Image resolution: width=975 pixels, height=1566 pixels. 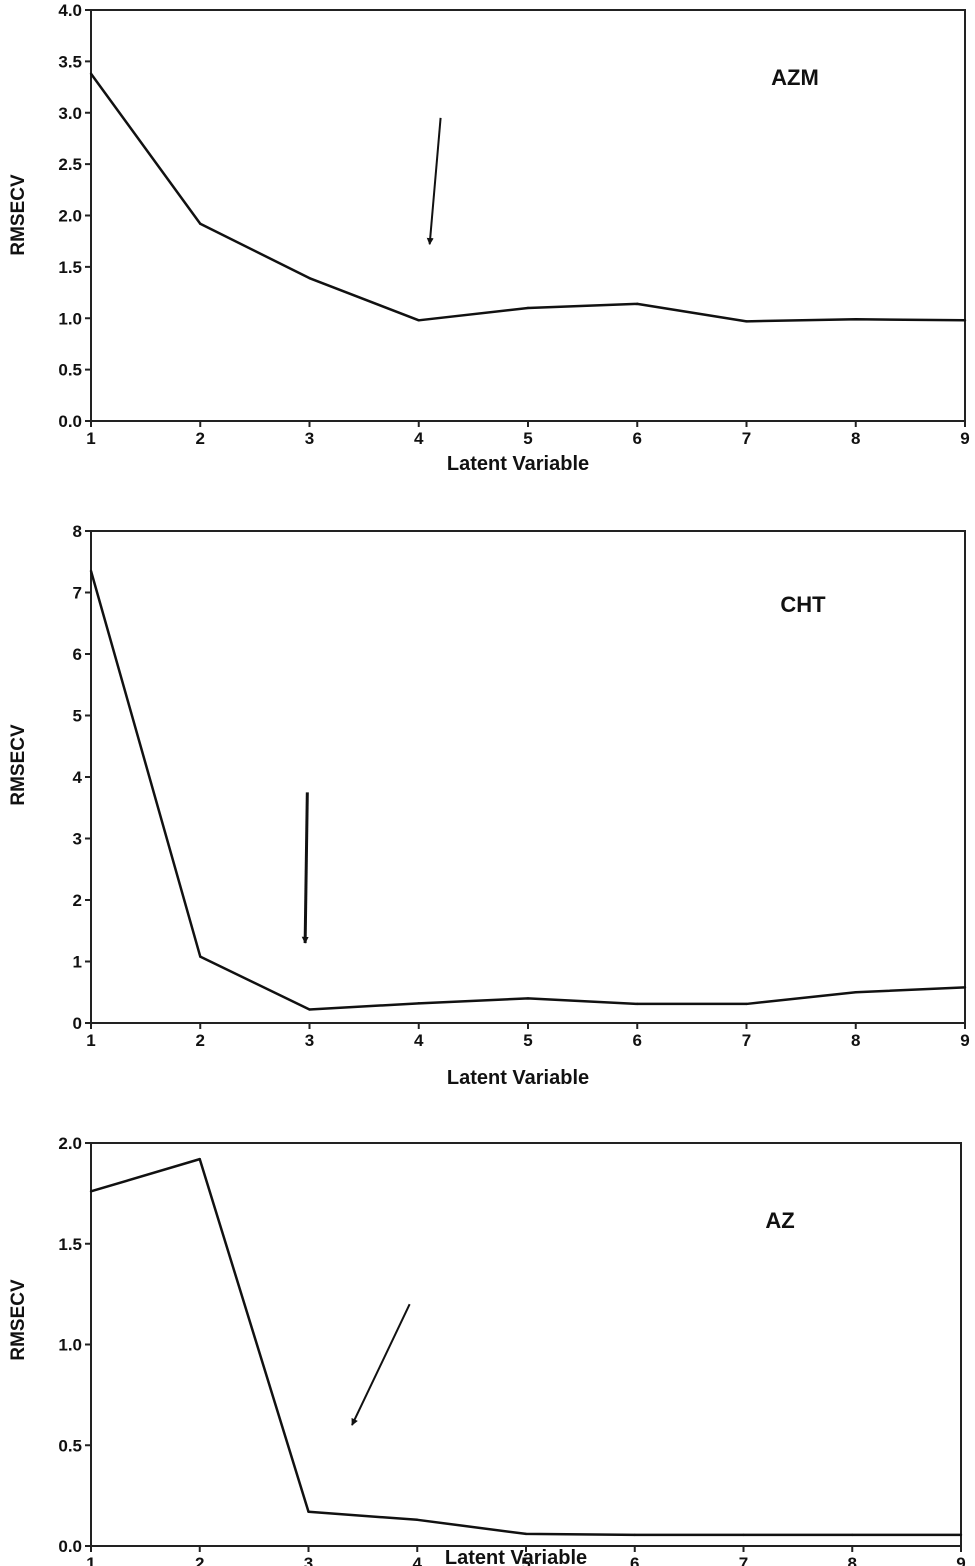 What do you see at coordinates (77, 654) in the screenshot?
I see `y-tick-label: 6` at bounding box center [77, 654].